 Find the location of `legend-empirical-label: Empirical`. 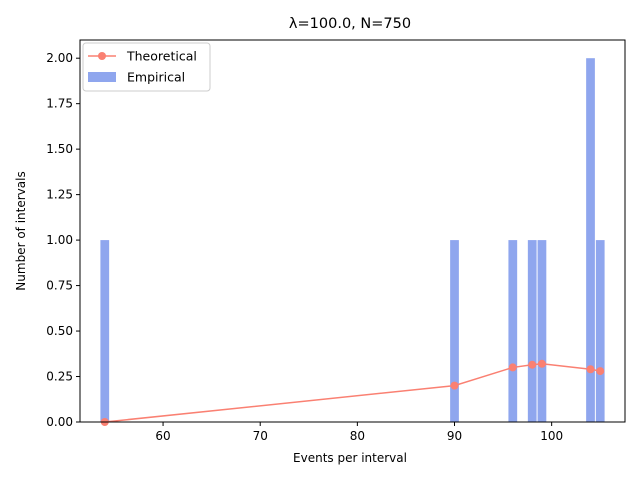

legend-empirical-label: Empirical is located at coordinates (156, 77).